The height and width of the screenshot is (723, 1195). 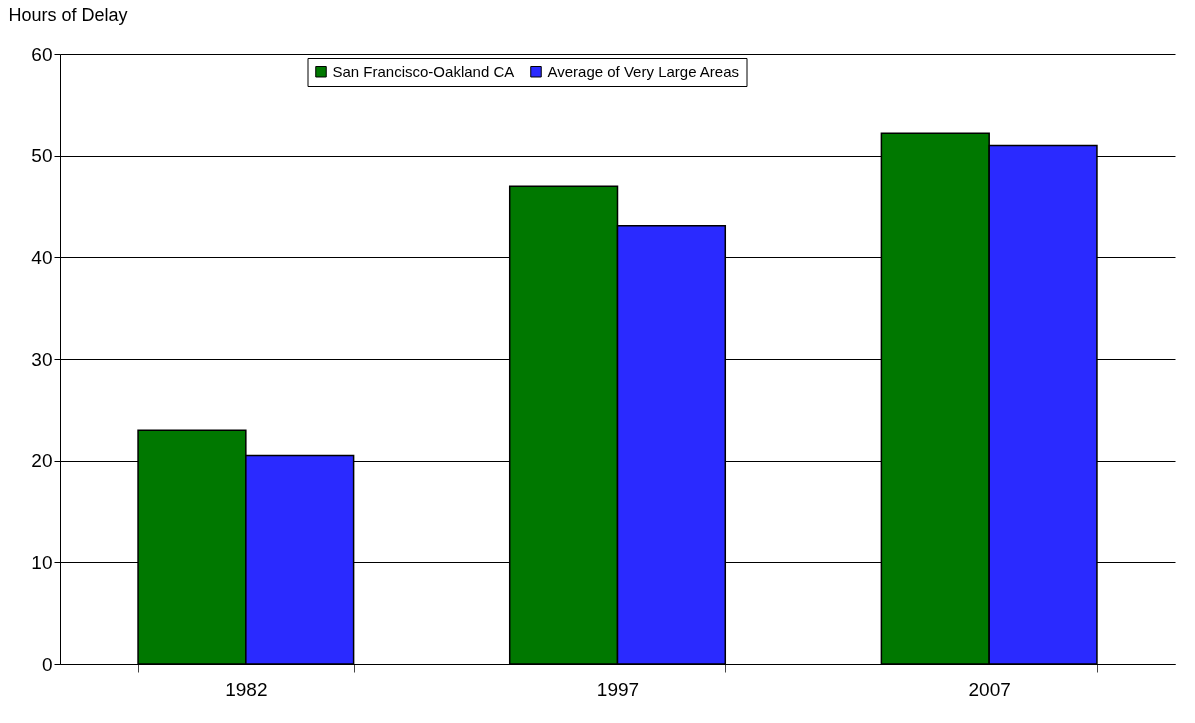 I want to click on y-tick-label: 40, so click(x=42, y=257).